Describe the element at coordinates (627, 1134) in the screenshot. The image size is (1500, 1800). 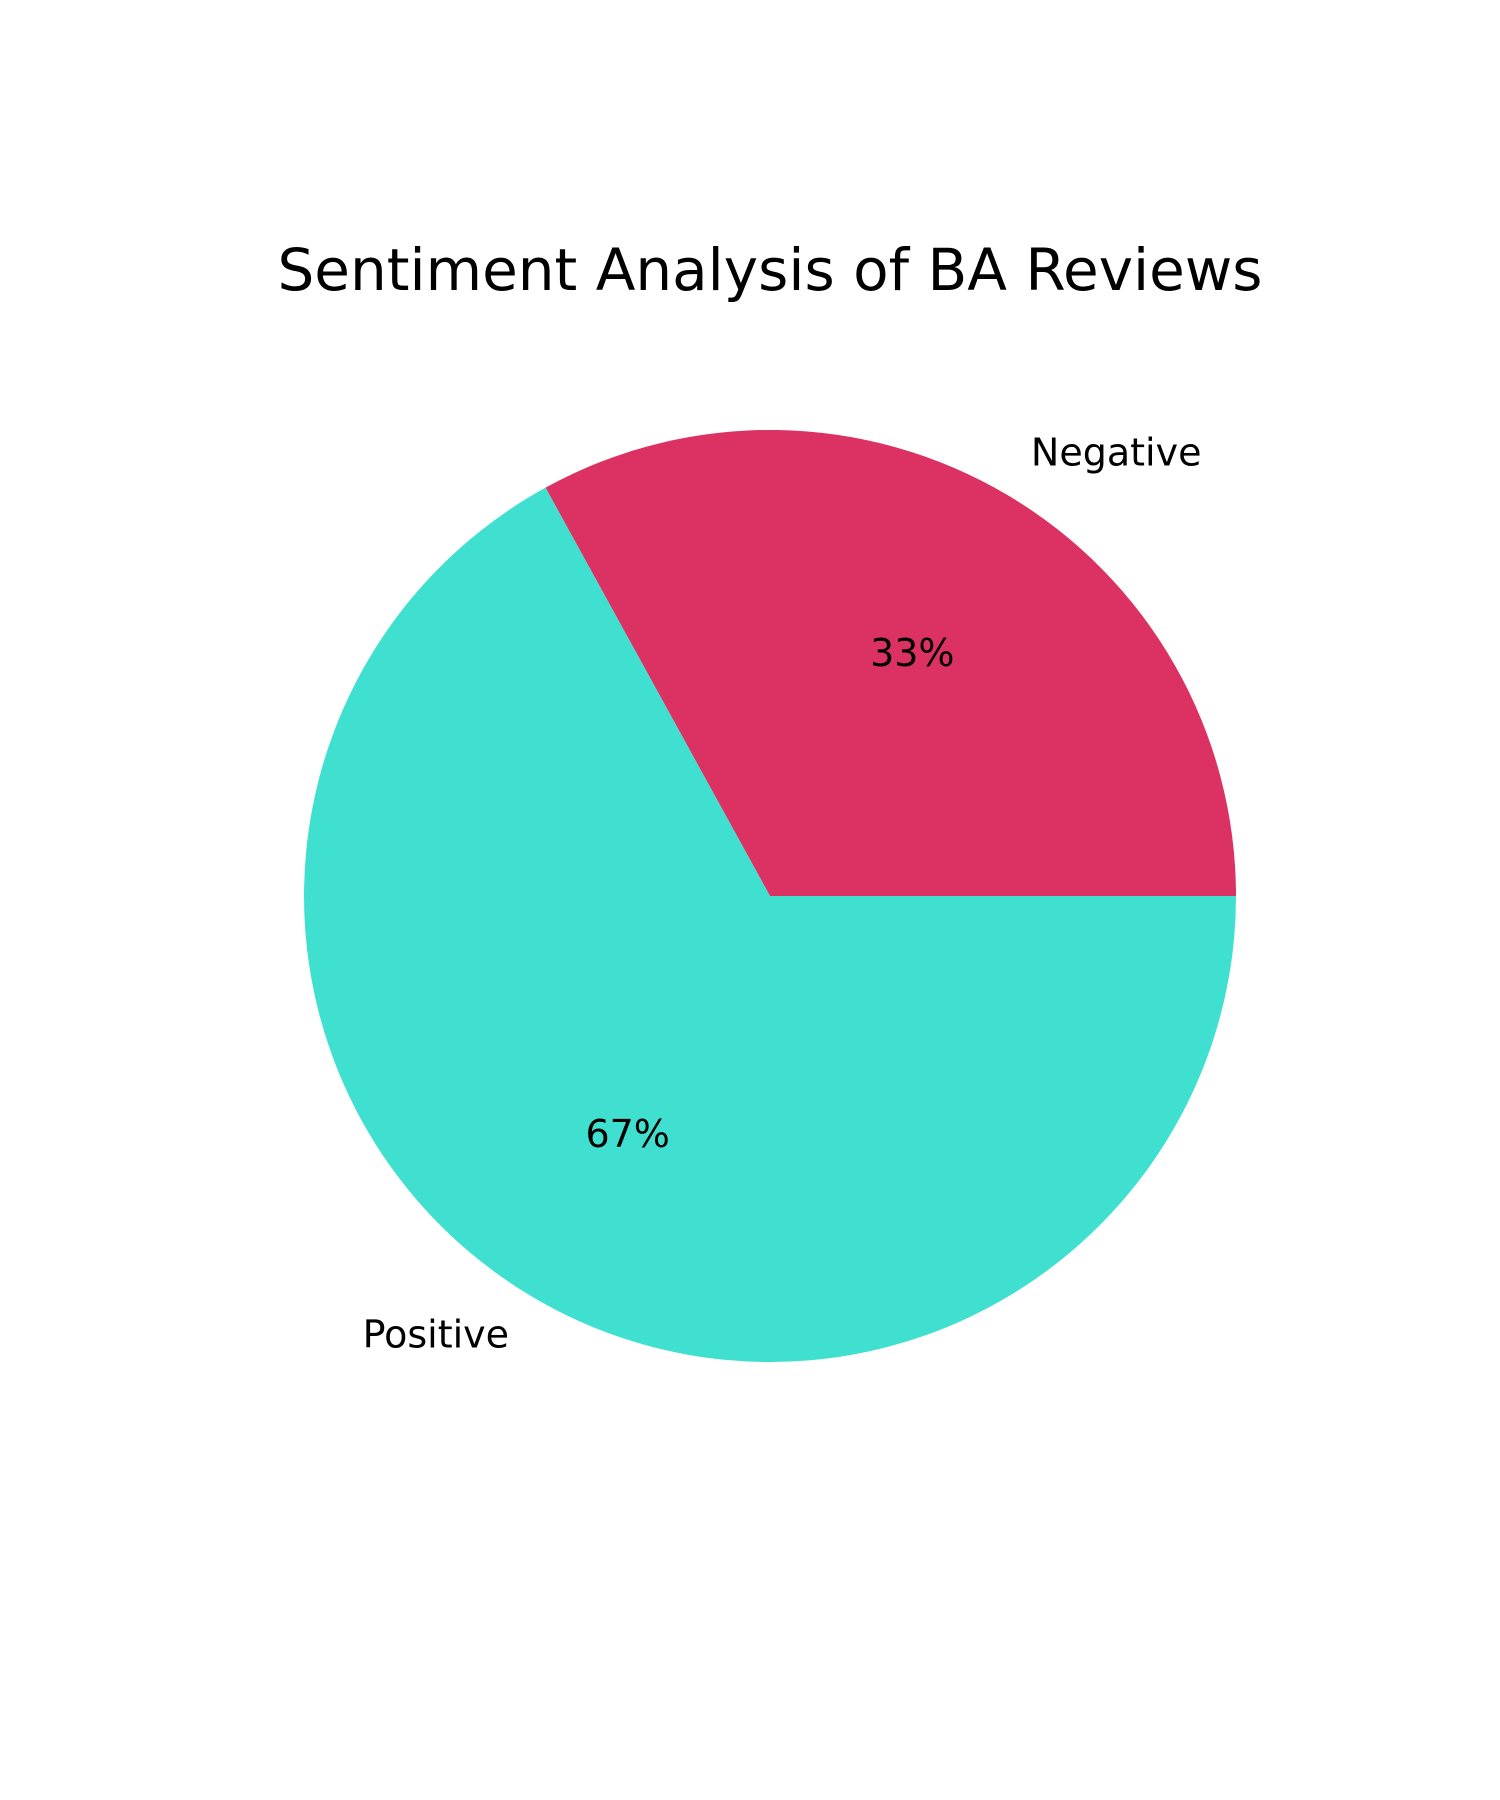
I see `percent-label-positive: 67%` at that location.